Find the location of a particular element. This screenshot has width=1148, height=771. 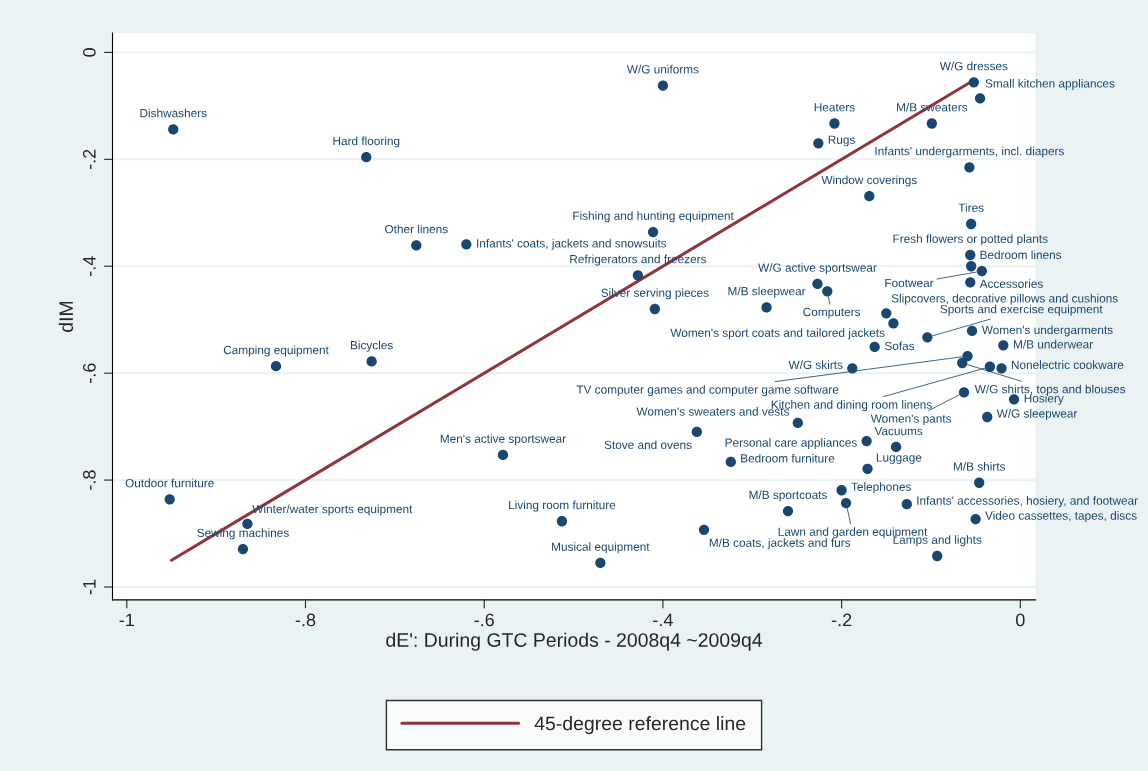

annotation: W/G sleepwear is located at coordinates (1037, 414).